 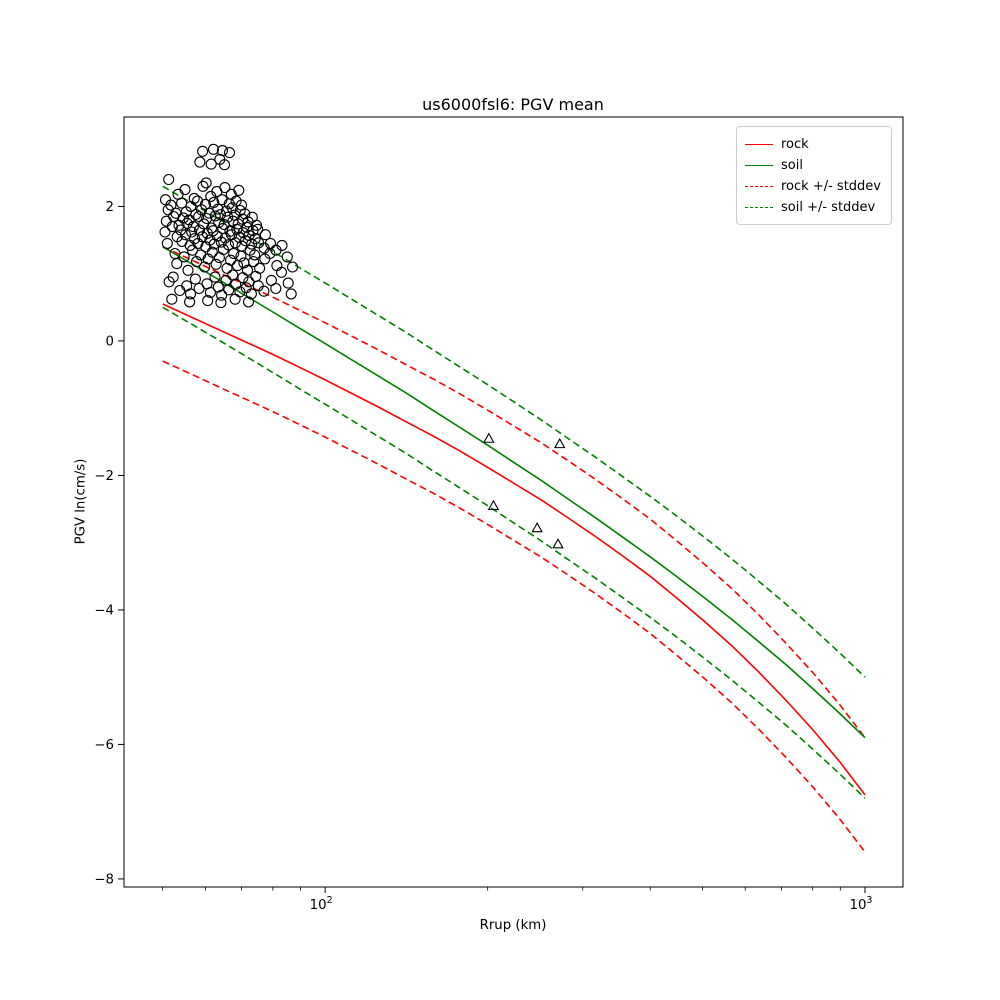 I want to click on y-tick-label: −8, so click(x=104, y=879).